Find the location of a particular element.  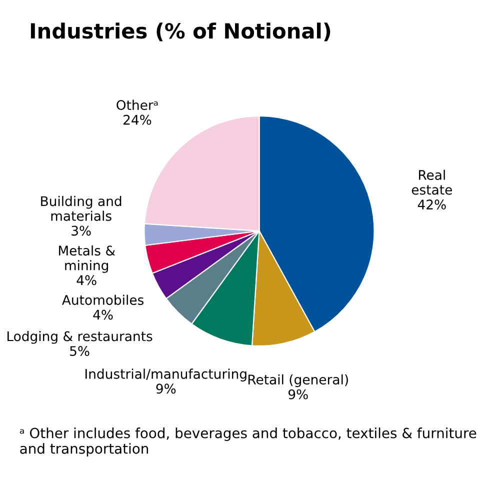

slice-label: Metals & mining is located at coordinates (87, 259).